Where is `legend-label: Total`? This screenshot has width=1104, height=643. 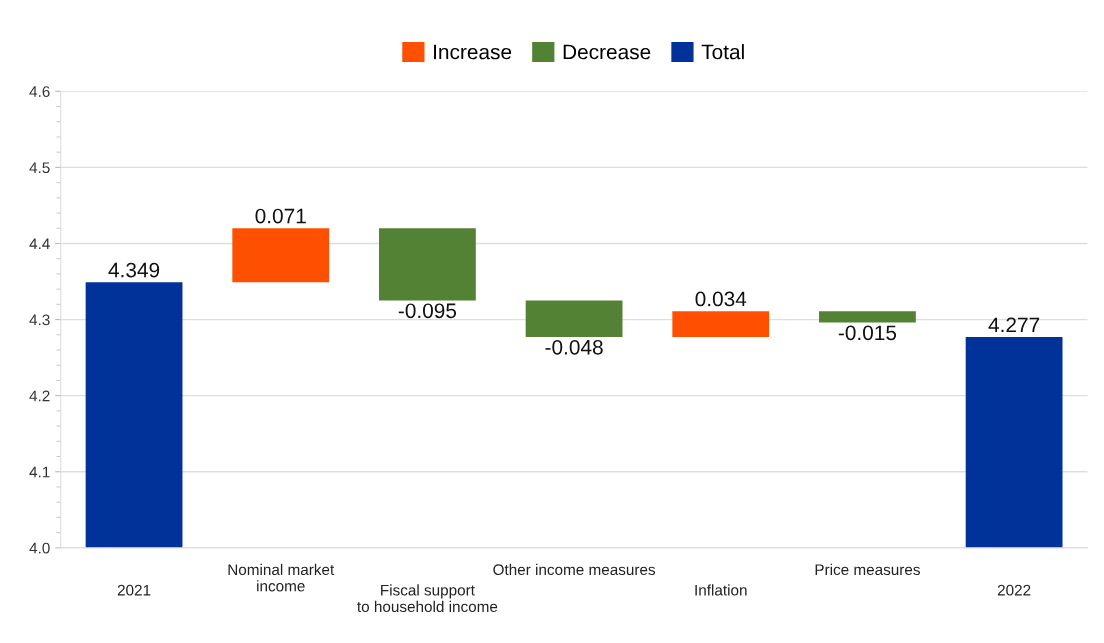 legend-label: Total is located at coordinates (722, 52).